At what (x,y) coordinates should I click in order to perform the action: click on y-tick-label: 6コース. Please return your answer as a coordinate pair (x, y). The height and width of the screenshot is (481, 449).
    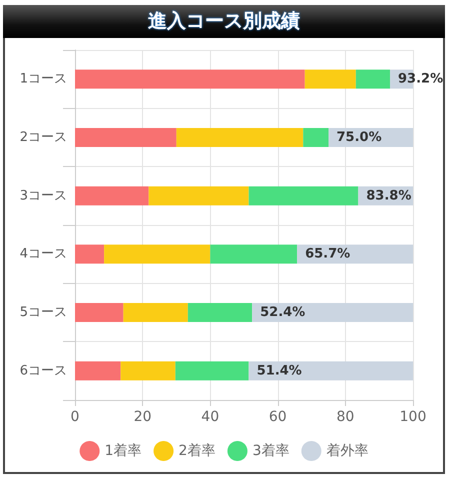
    Looking at the image, I should click on (43, 370).